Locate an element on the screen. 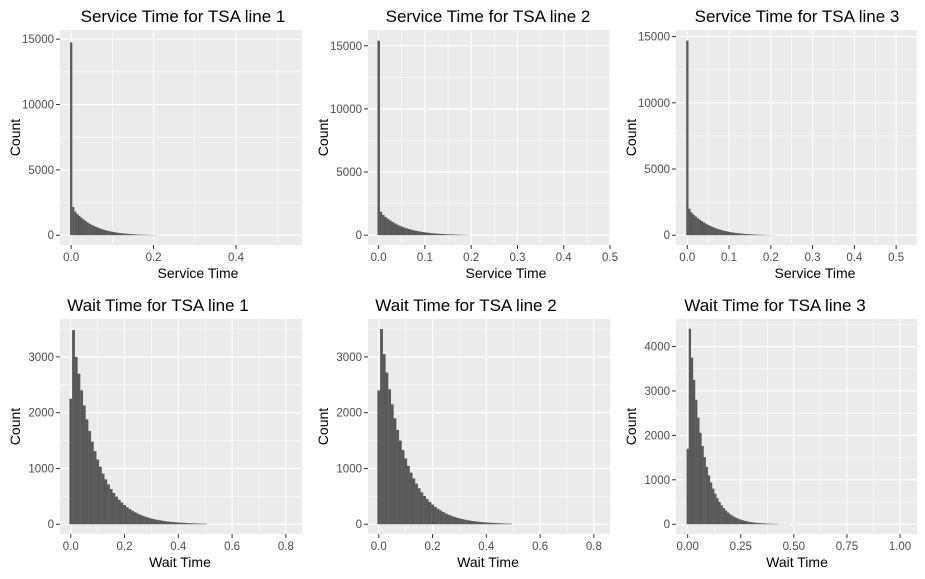  x-axis-title: Service Time is located at coordinates (198, 273).